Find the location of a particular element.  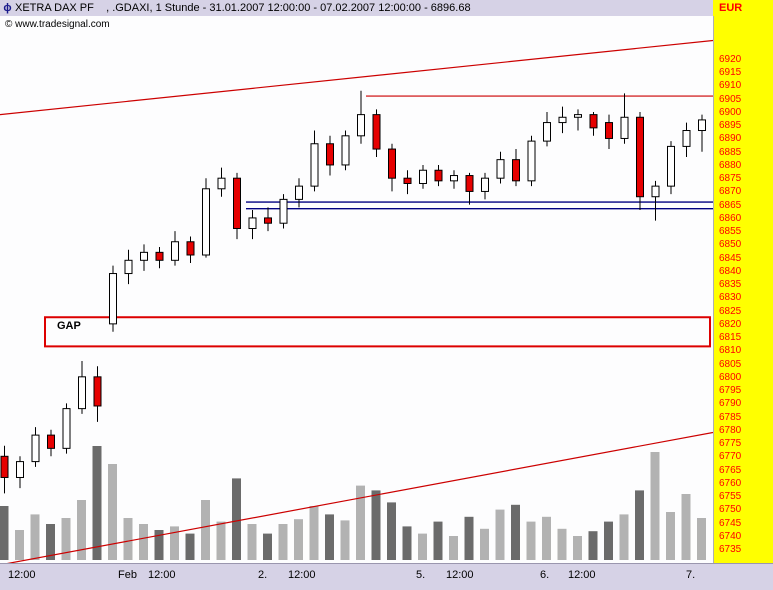

price-tick-label: 6740 is located at coordinates (730, 536).